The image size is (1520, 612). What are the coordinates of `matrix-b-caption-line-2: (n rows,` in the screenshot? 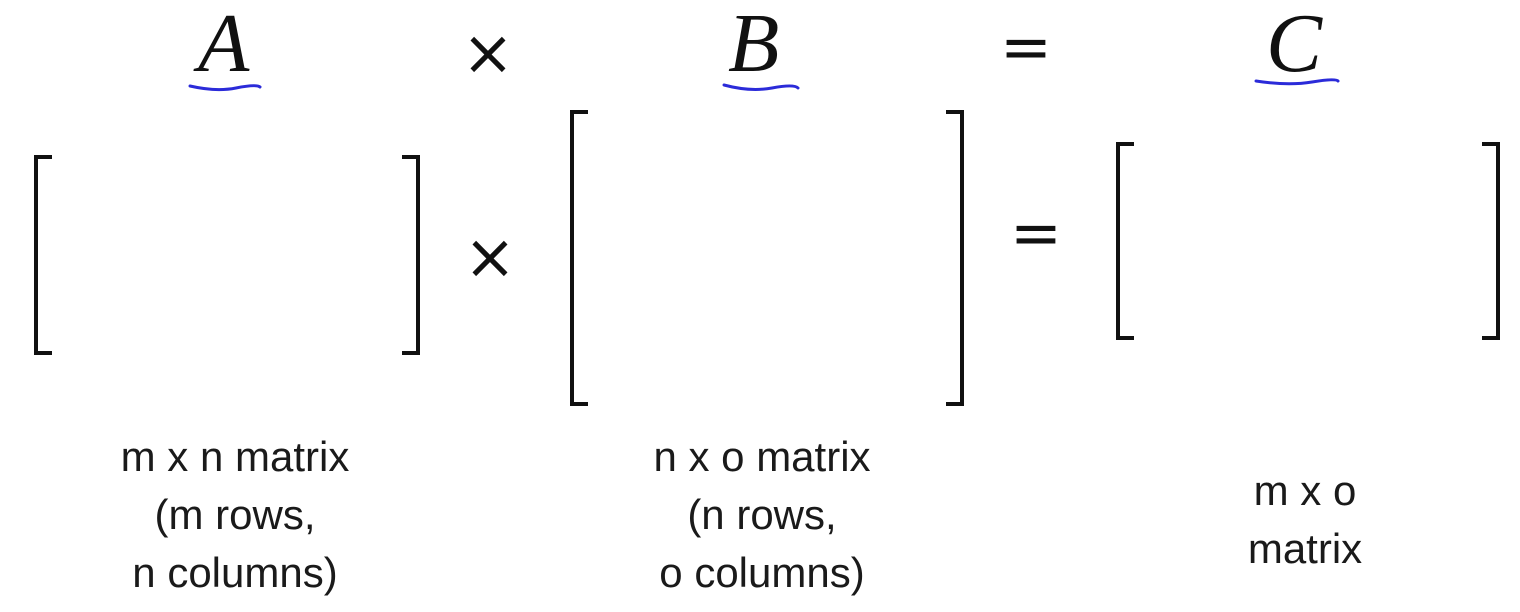 It's located at (762, 514).